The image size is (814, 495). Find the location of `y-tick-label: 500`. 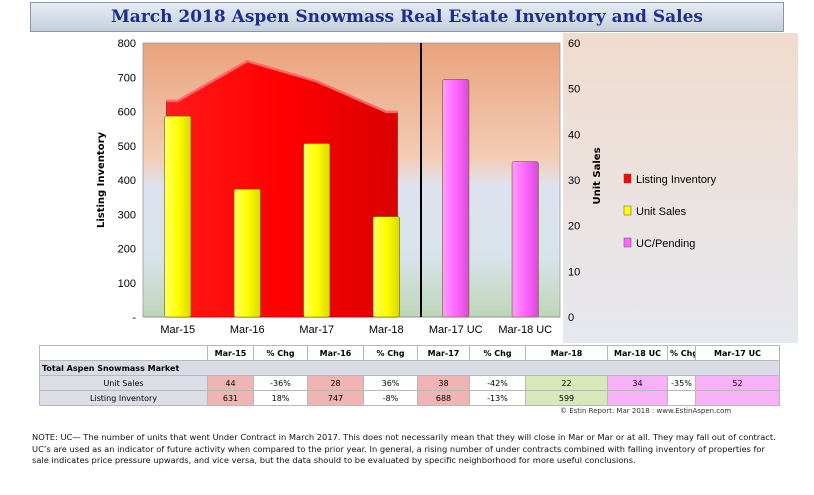

y-tick-label: 500 is located at coordinates (127, 147).